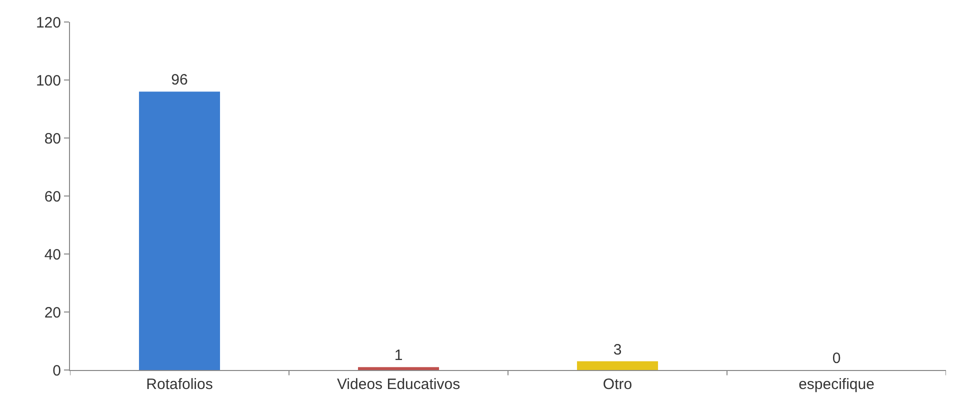 This screenshot has width=966, height=419. I want to click on data-label: 1, so click(398, 355).